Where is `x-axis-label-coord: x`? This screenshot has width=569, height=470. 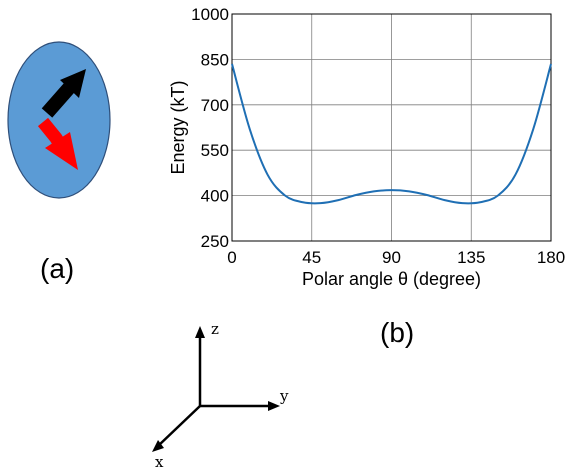 x-axis-label-coord: x is located at coordinates (159, 461).